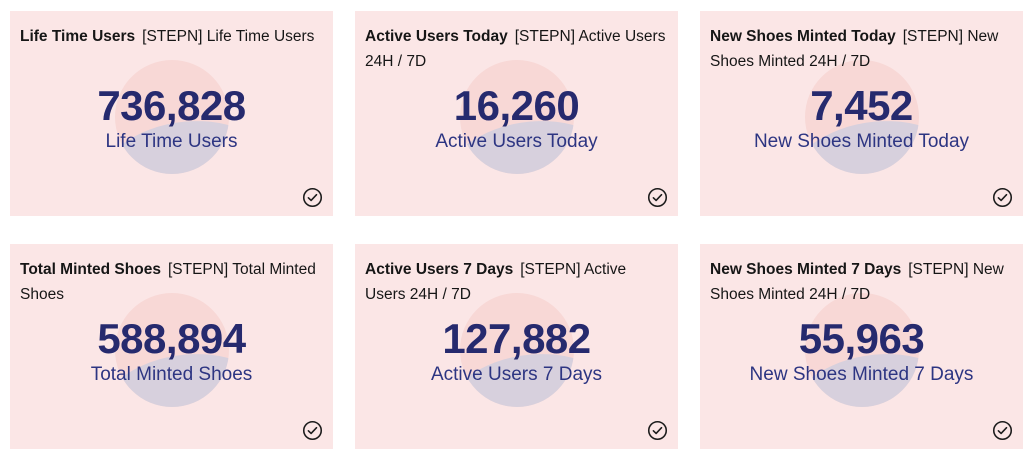 The height and width of the screenshot is (462, 1024). Describe the element at coordinates (171, 374) in the screenshot. I see `stat-label: Total Minted Shoes` at that location.